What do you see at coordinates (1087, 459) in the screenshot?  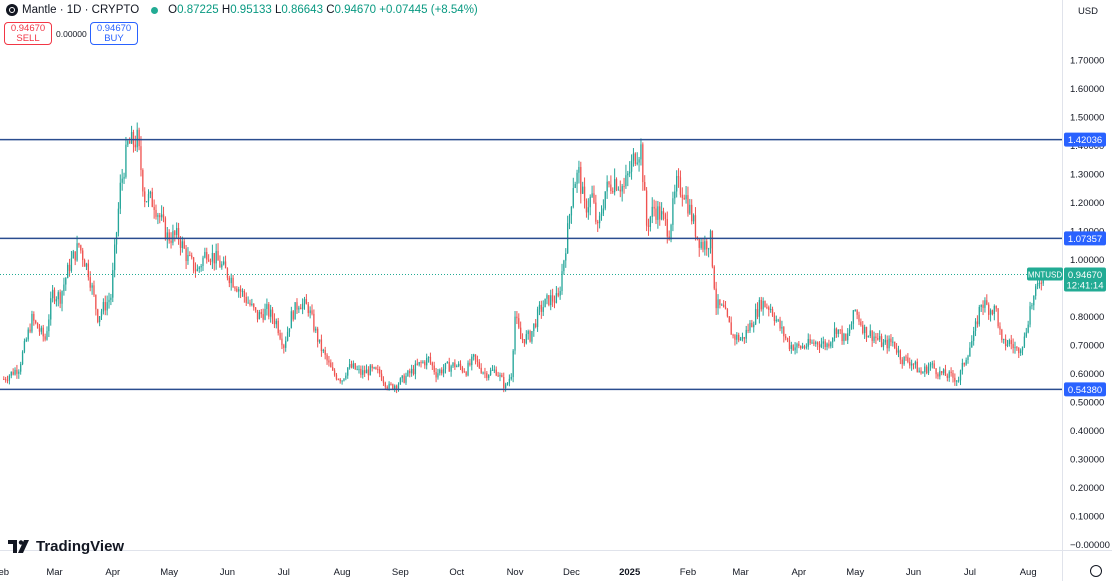 I see `y-tick-label: 0.30000` at bounding box center [1087, 459].